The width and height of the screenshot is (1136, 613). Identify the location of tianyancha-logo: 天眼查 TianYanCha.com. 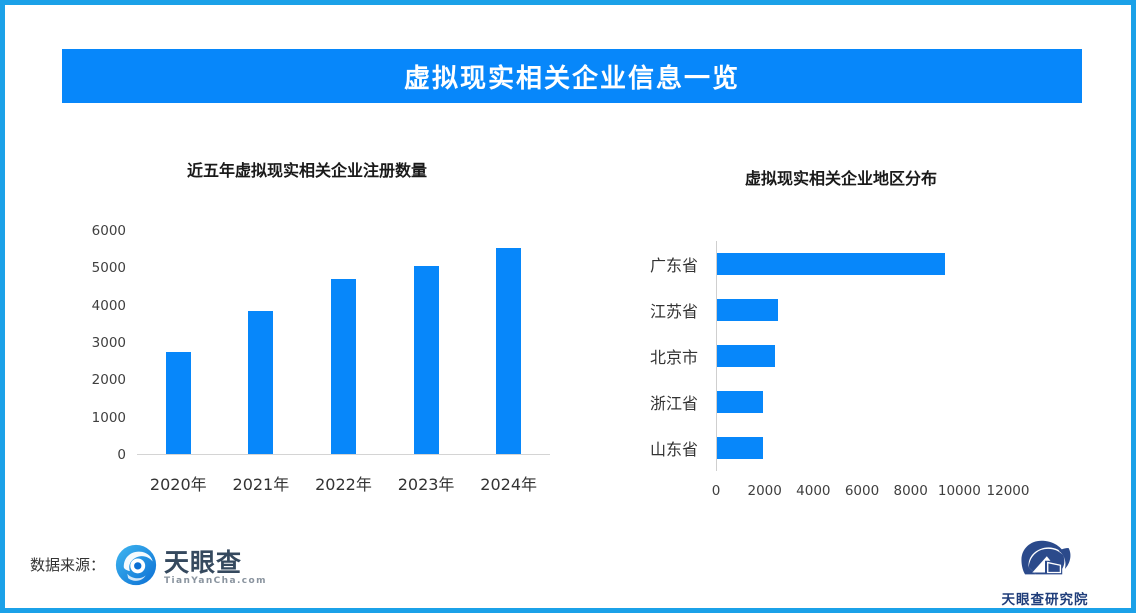
(191, 567).